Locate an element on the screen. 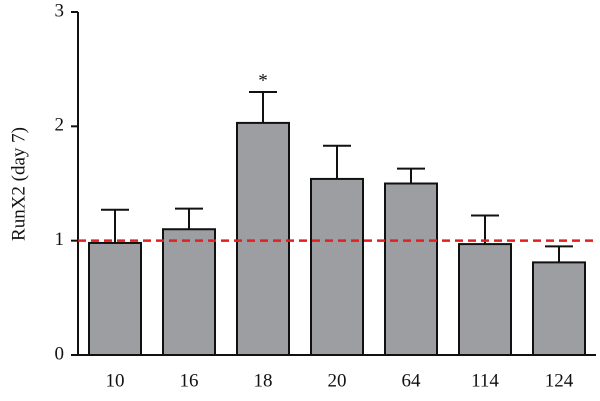 The width and height of the screenshot is (600, 401). y-tick-label: 3 is located at coordinates (60, 10).